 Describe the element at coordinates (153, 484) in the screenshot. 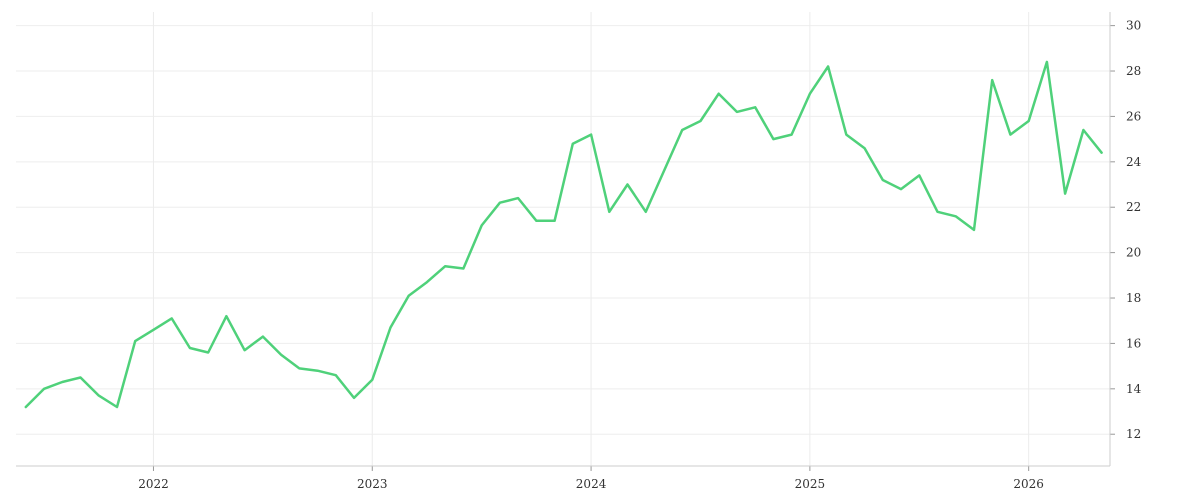

I see `x-tick-label: 2022` at that location.